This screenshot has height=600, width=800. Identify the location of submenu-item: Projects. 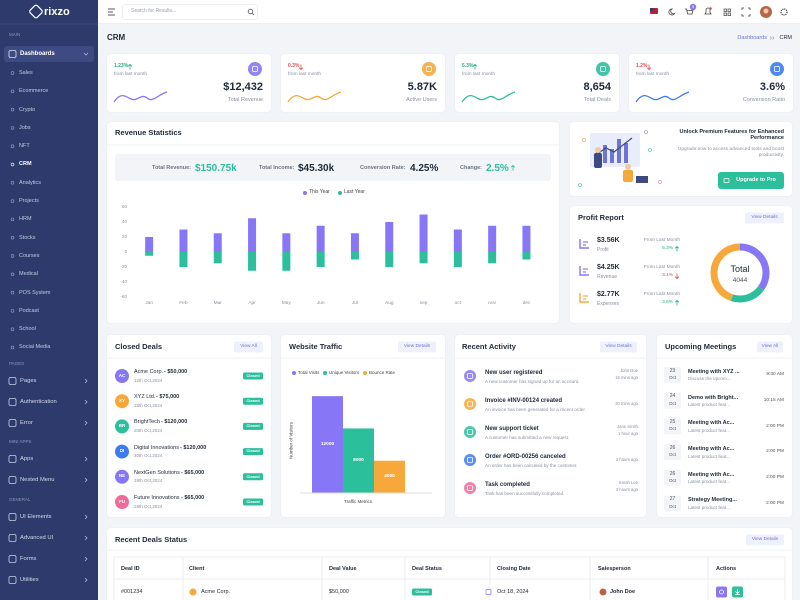
(29, 201).